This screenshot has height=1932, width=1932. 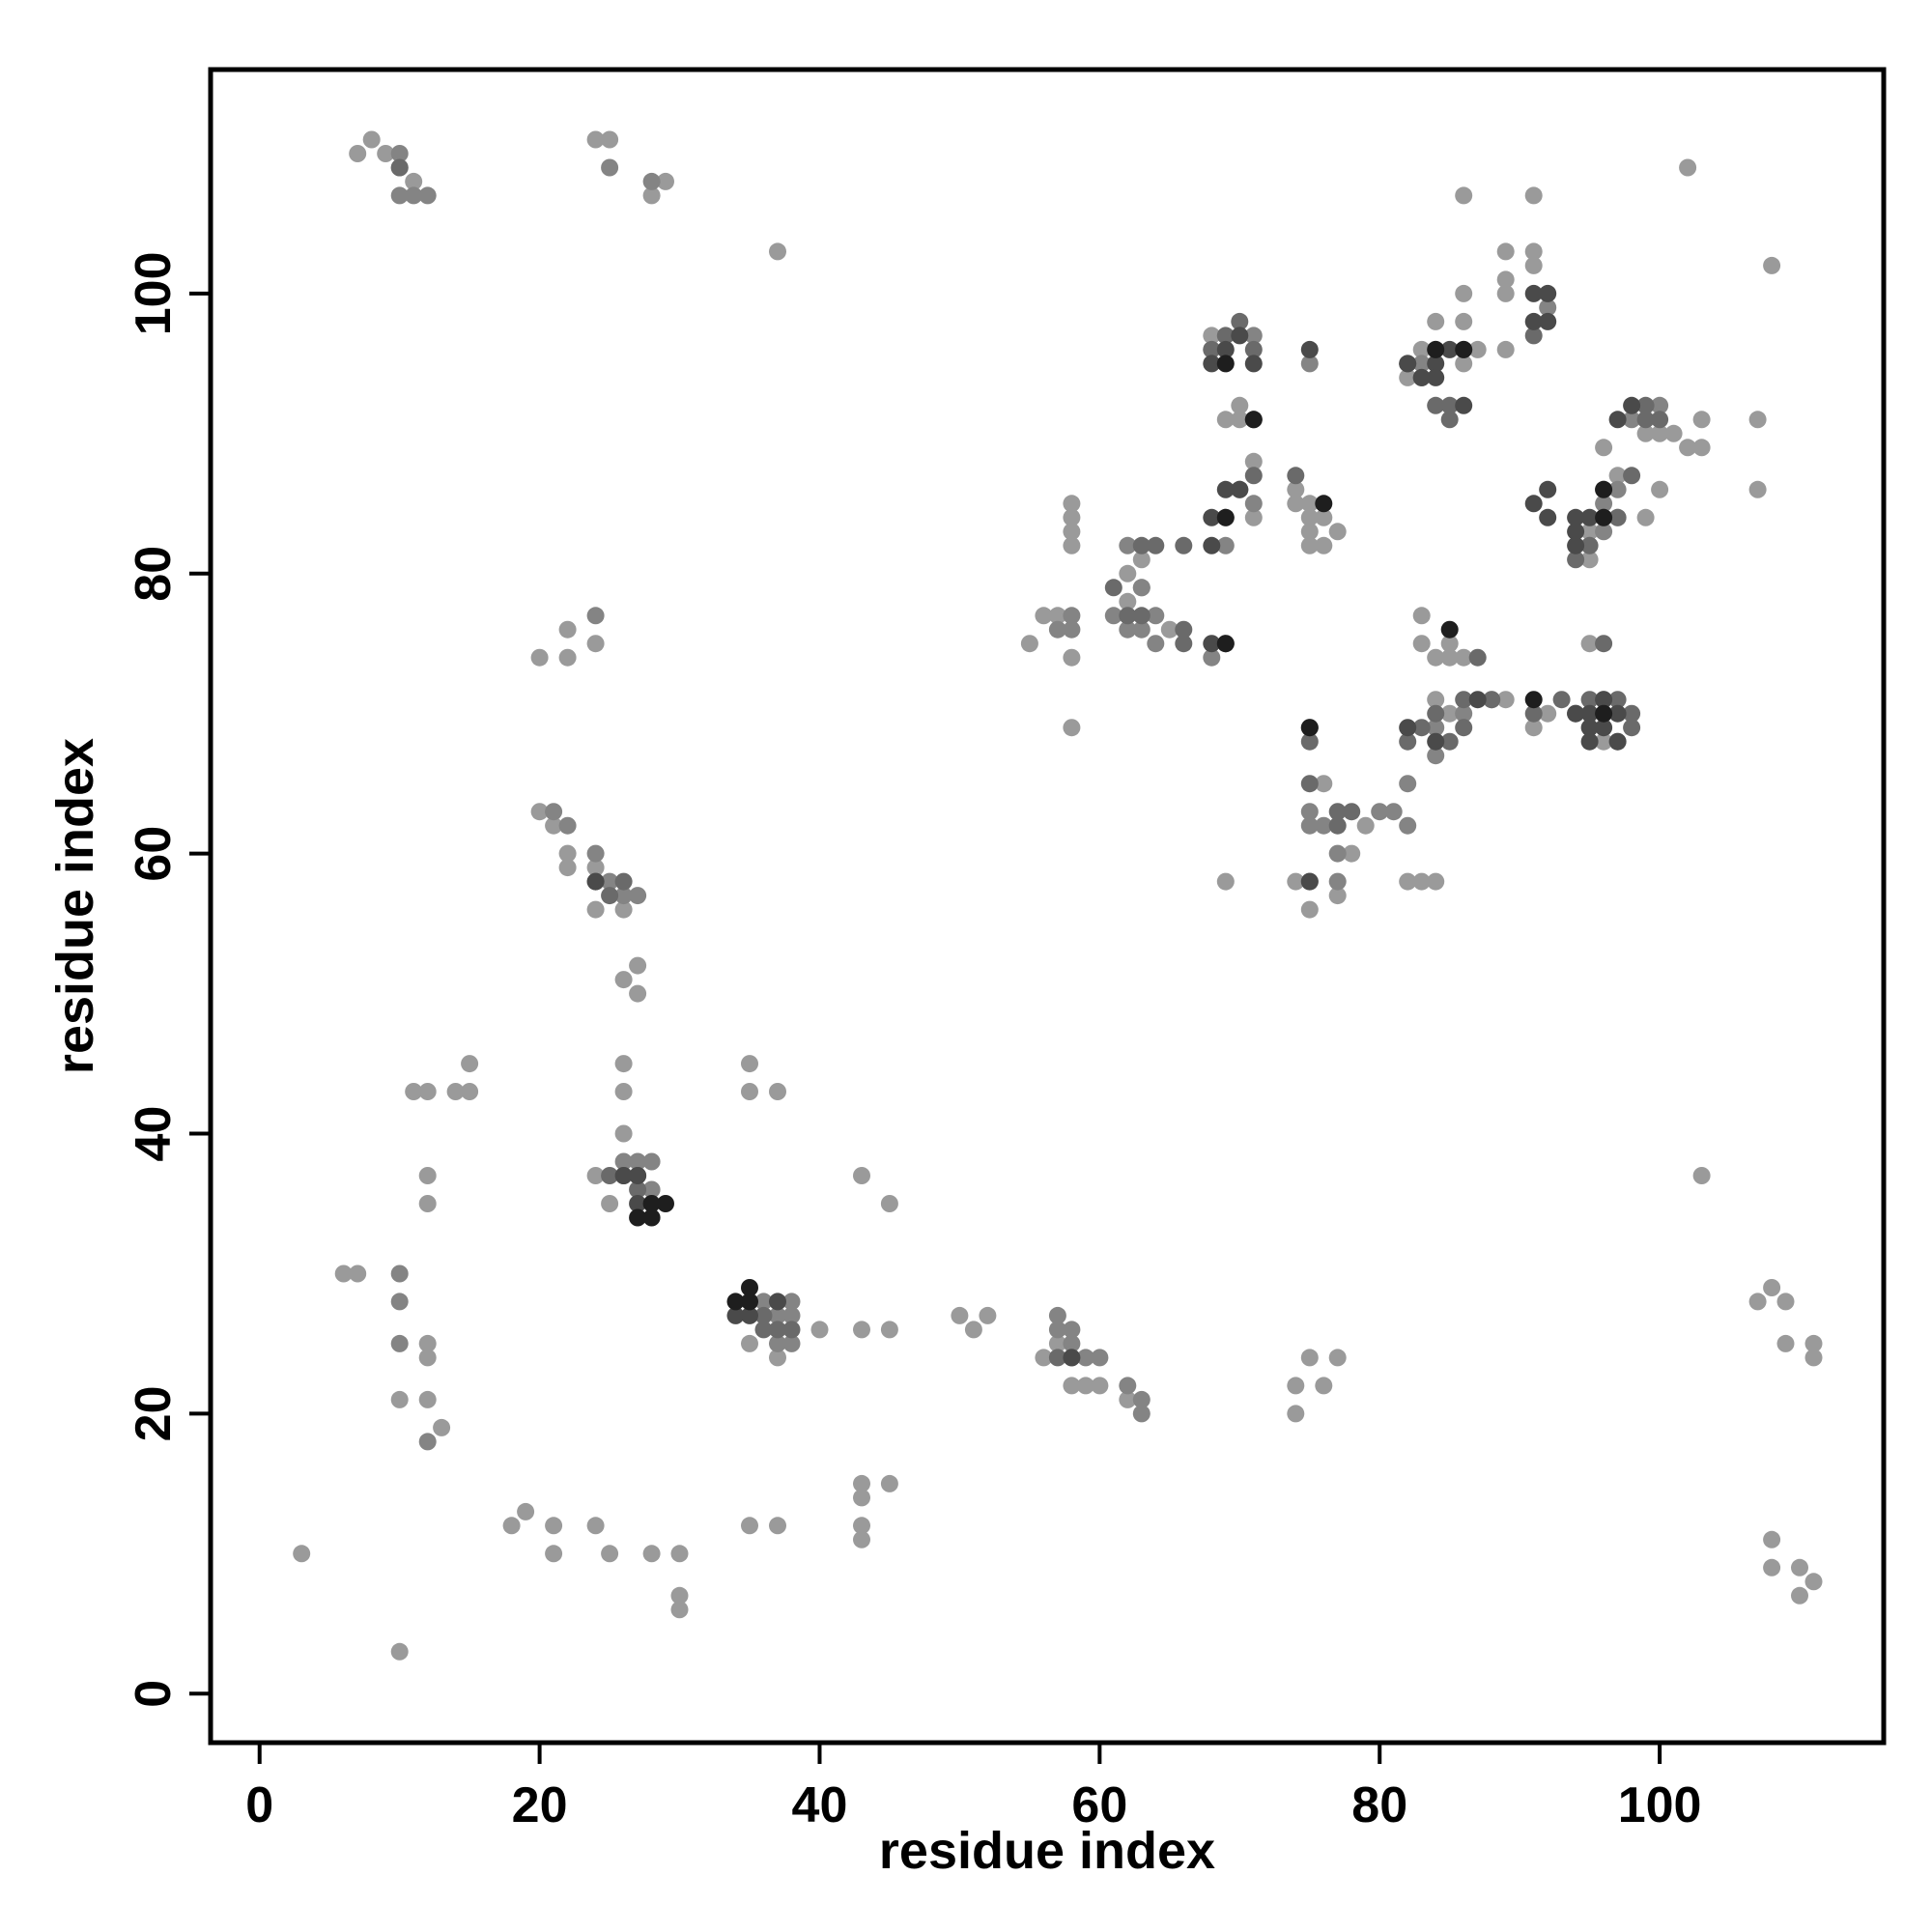 What do you see at coordinates (154, 1413) in the screenshot?
I see `y-tick-label: 20` at bounding box center [154, 1413].